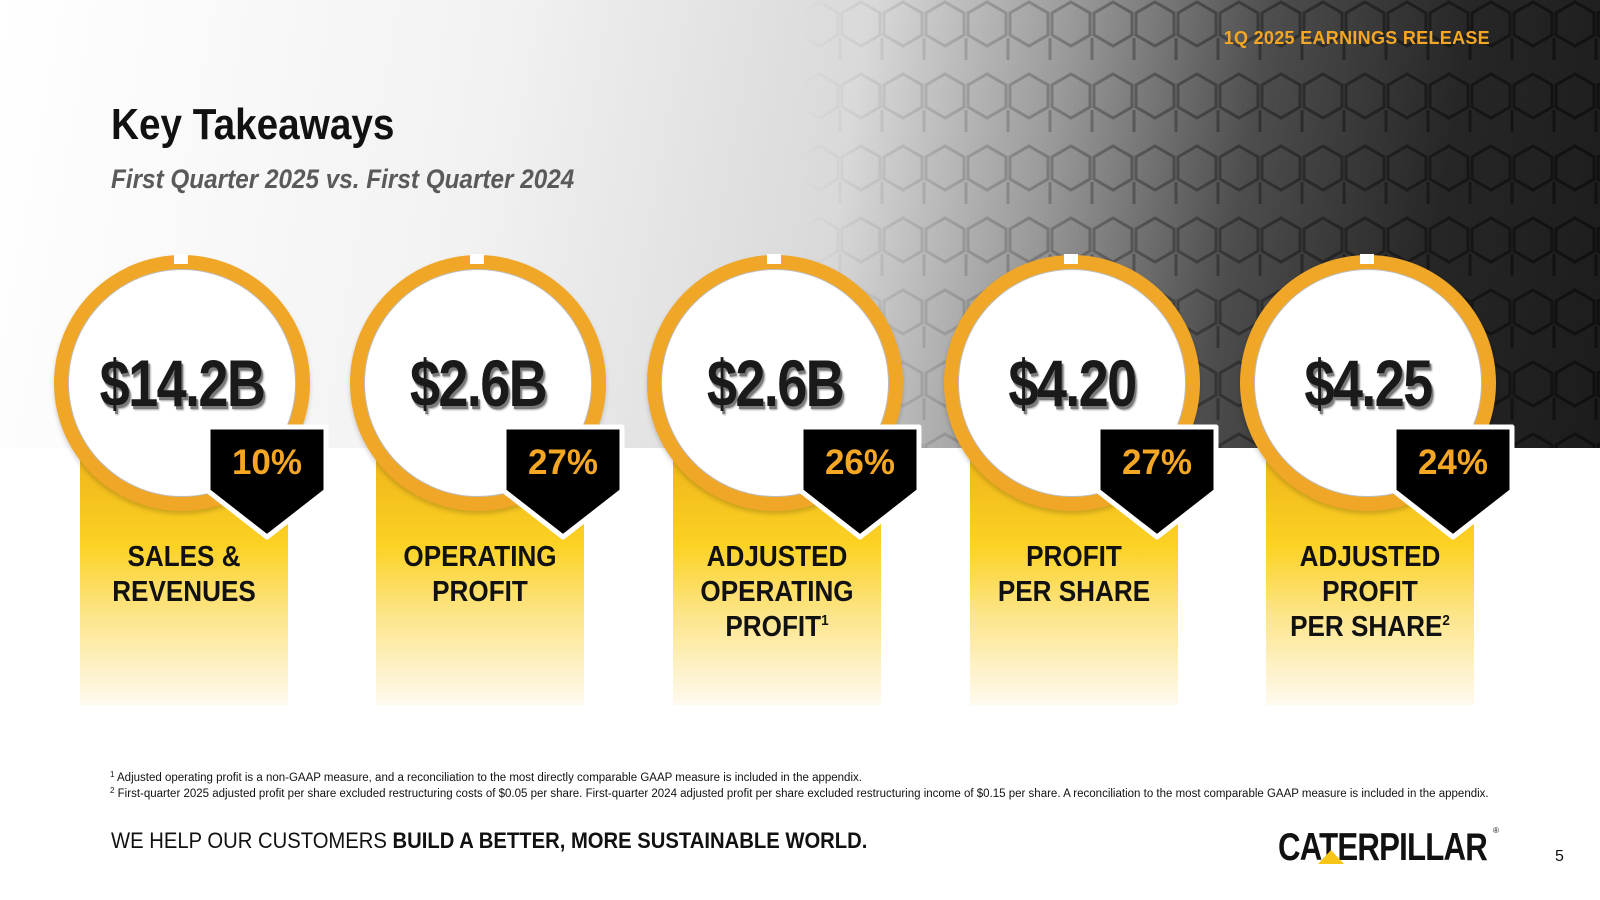  What do you see at coordinates (480, 574) in the screenshot?
I see `kpi-label: OPERATING PROFIT` at bounding box center [480, 574].